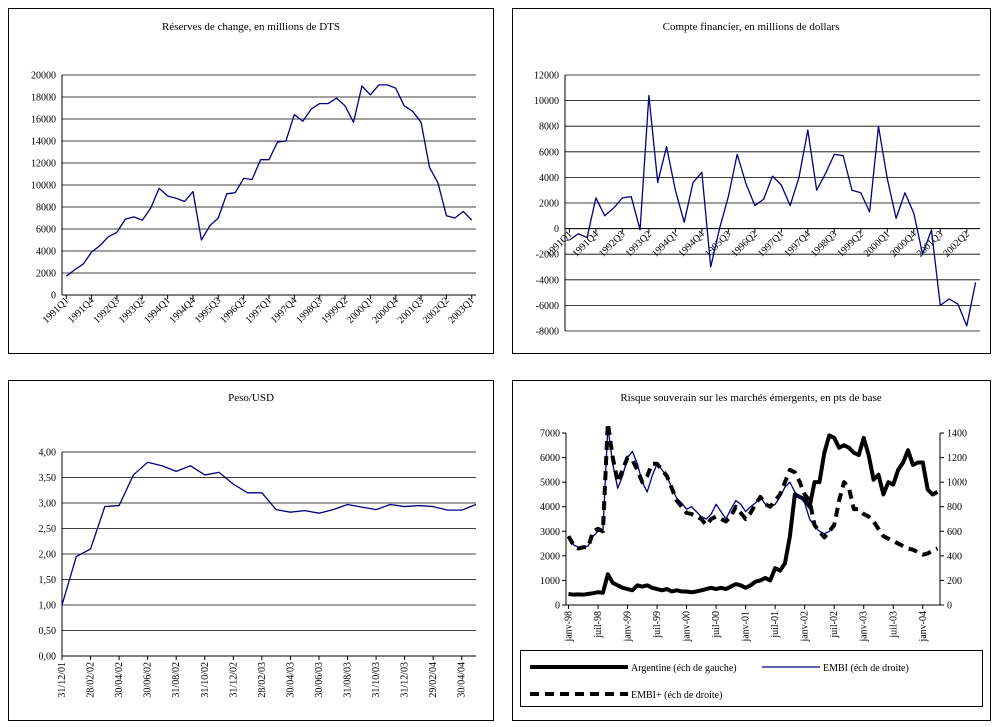 The height and width of the screenshot is (727, 997). Describe the element at coordinates (251, 27) in the screenshot. I see `chart-title: Réserves de change, en millions de DTS` at that location.